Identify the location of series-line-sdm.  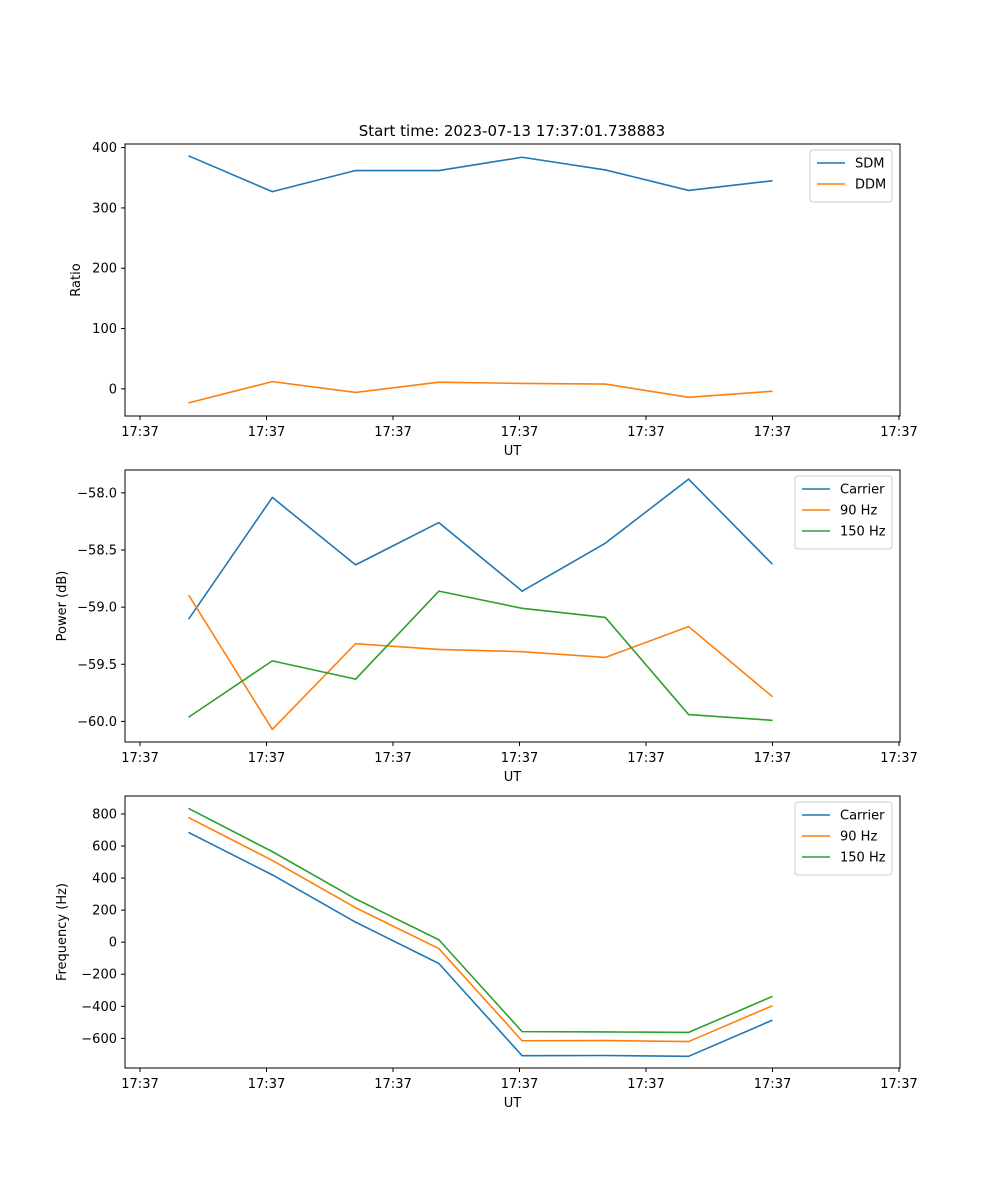
(480, 174).